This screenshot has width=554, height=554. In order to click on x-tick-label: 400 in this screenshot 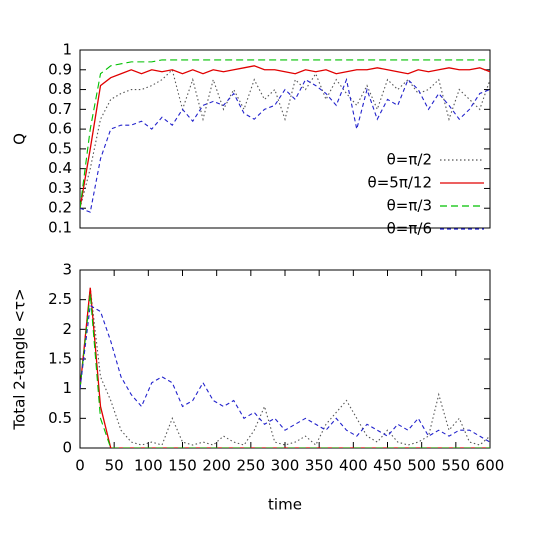, I will do `click(353, 466)`.